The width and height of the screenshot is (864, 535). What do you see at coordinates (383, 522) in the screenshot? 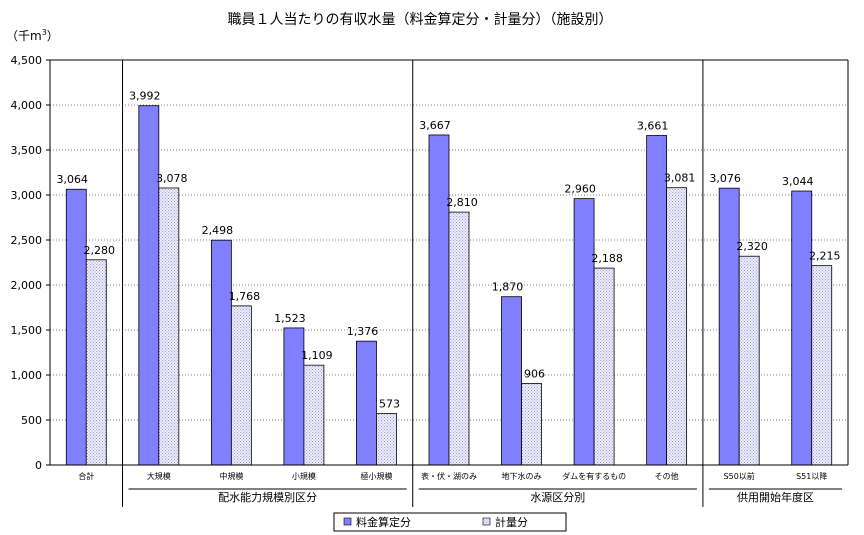
I see `legend-label-series-1: 料金算定分` at bounding box center [383, 522].